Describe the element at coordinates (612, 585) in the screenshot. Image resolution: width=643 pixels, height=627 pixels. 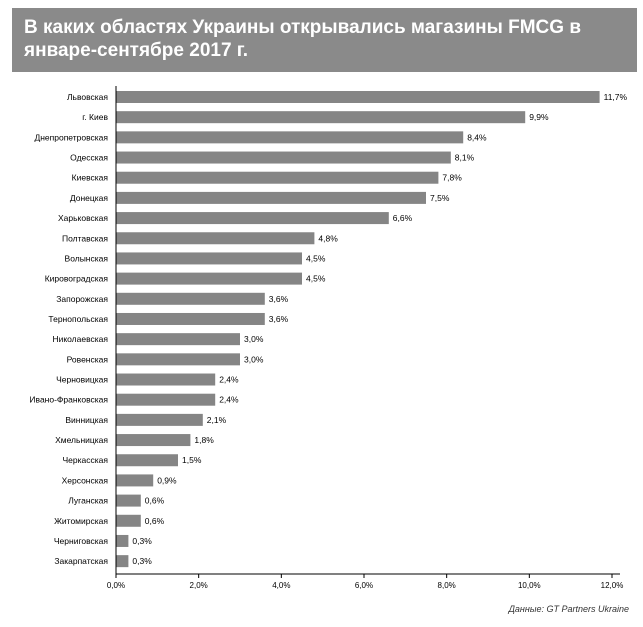
I see `x-tick-label: 12,0%` at that location.